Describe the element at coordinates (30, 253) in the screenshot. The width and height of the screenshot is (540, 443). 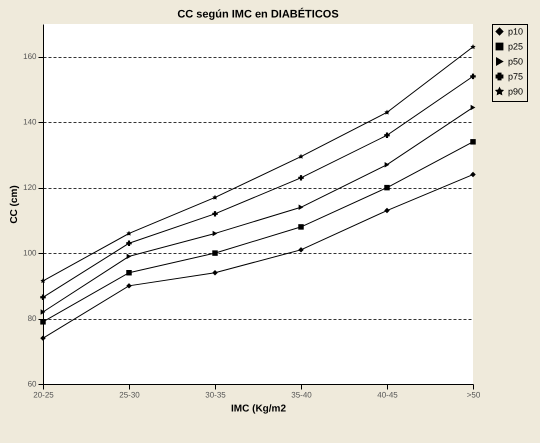
I see `y-tick-label: 100` at that location.